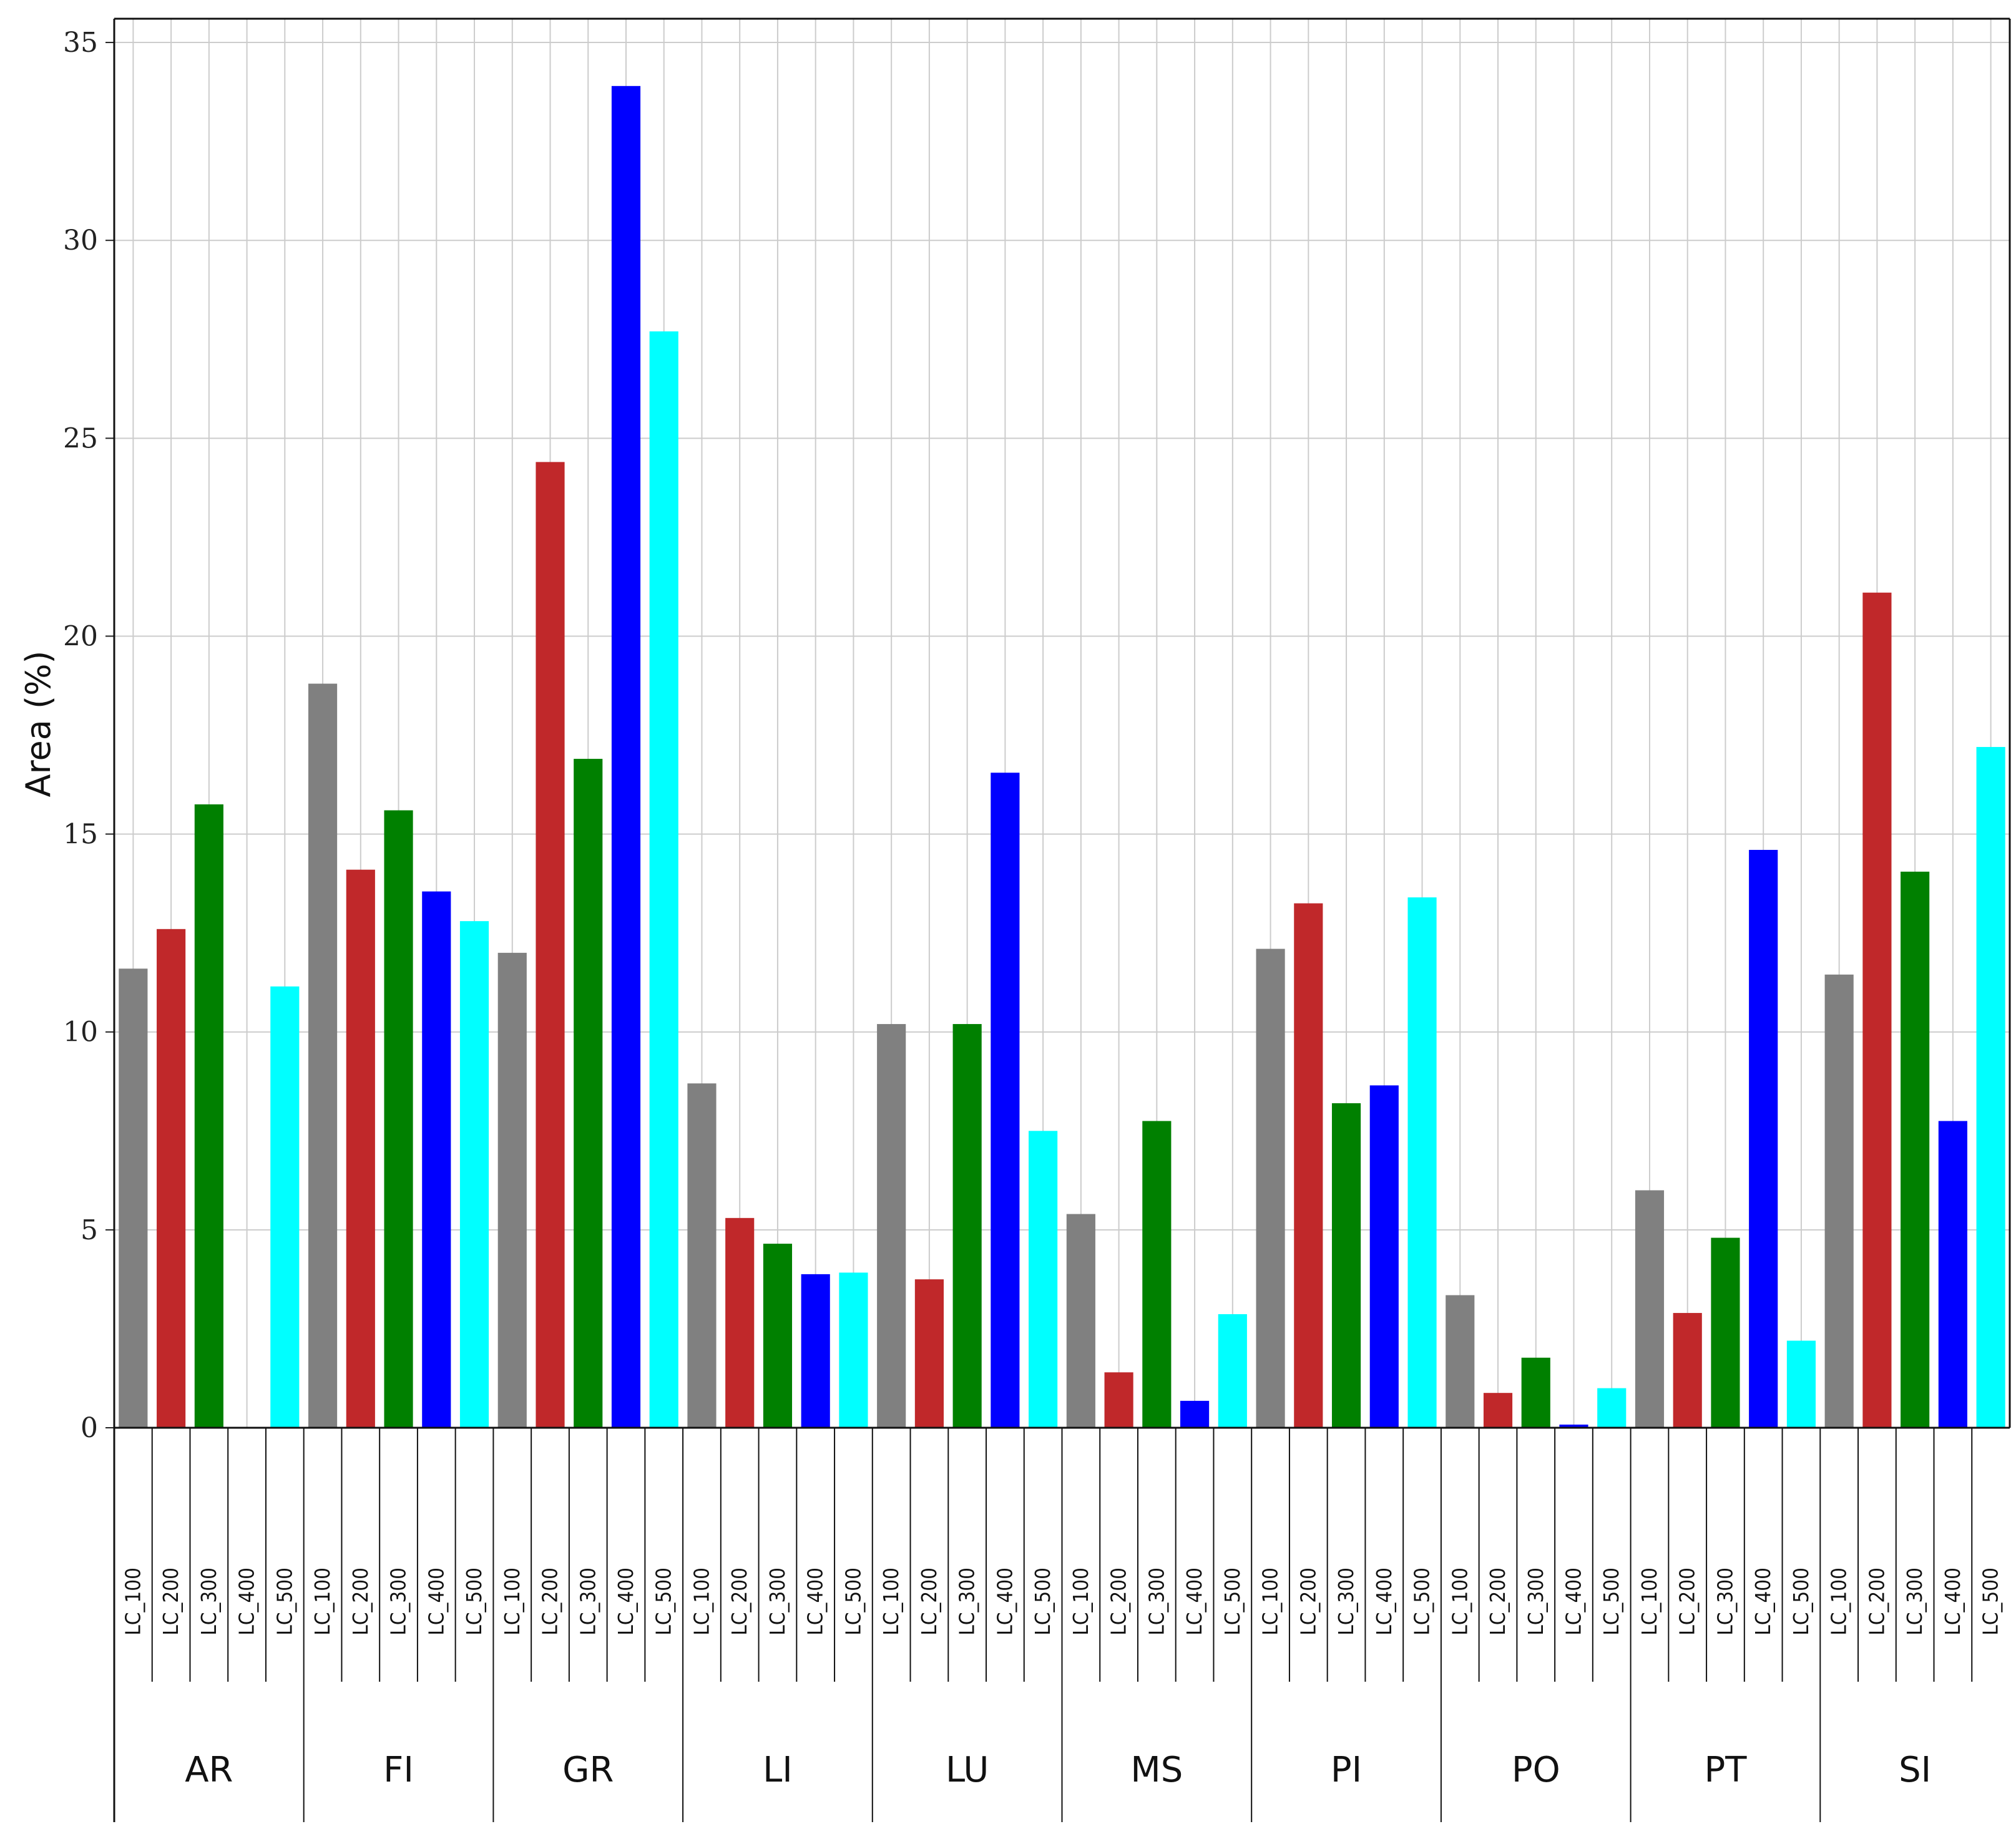 The height and width of the screenshot is (1829, 2016). Describe the element at coordinates (1536, 1770) in the screenshot. I see `x-group-label: PO` at that location.